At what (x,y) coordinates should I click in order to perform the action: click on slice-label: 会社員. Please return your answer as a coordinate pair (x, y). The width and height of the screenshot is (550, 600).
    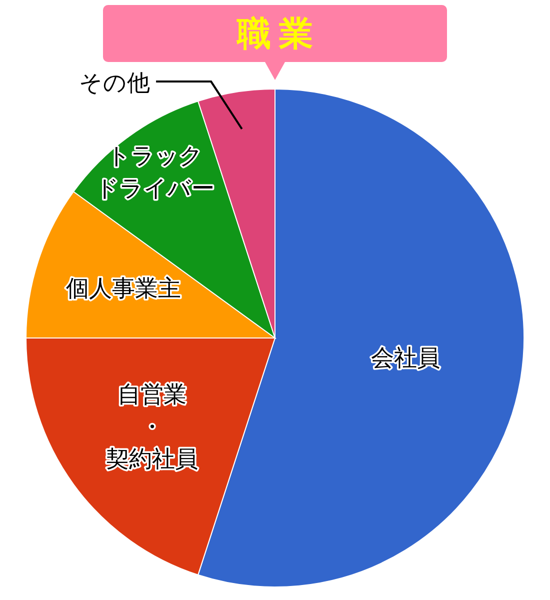
    Looking at the image, I should click on (405, 359).